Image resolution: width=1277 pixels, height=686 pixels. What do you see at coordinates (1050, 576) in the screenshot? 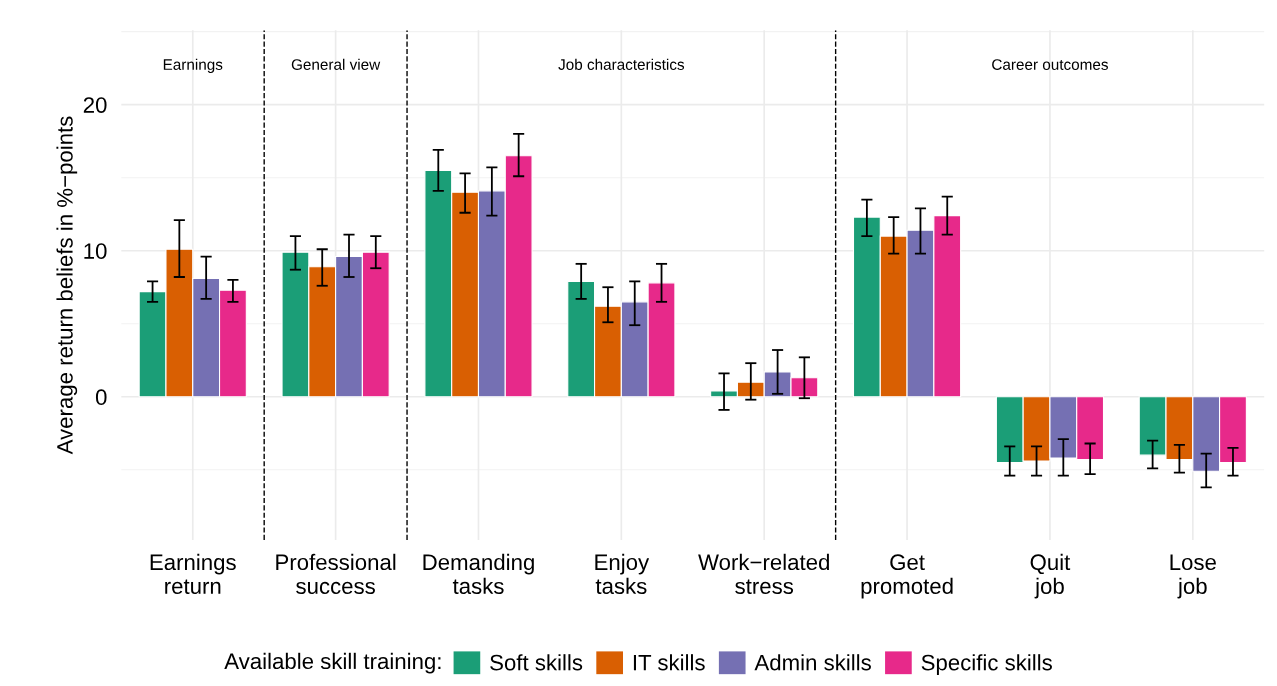
I see `x-tick-label: Quit job` at bounding box center [1050, 576].